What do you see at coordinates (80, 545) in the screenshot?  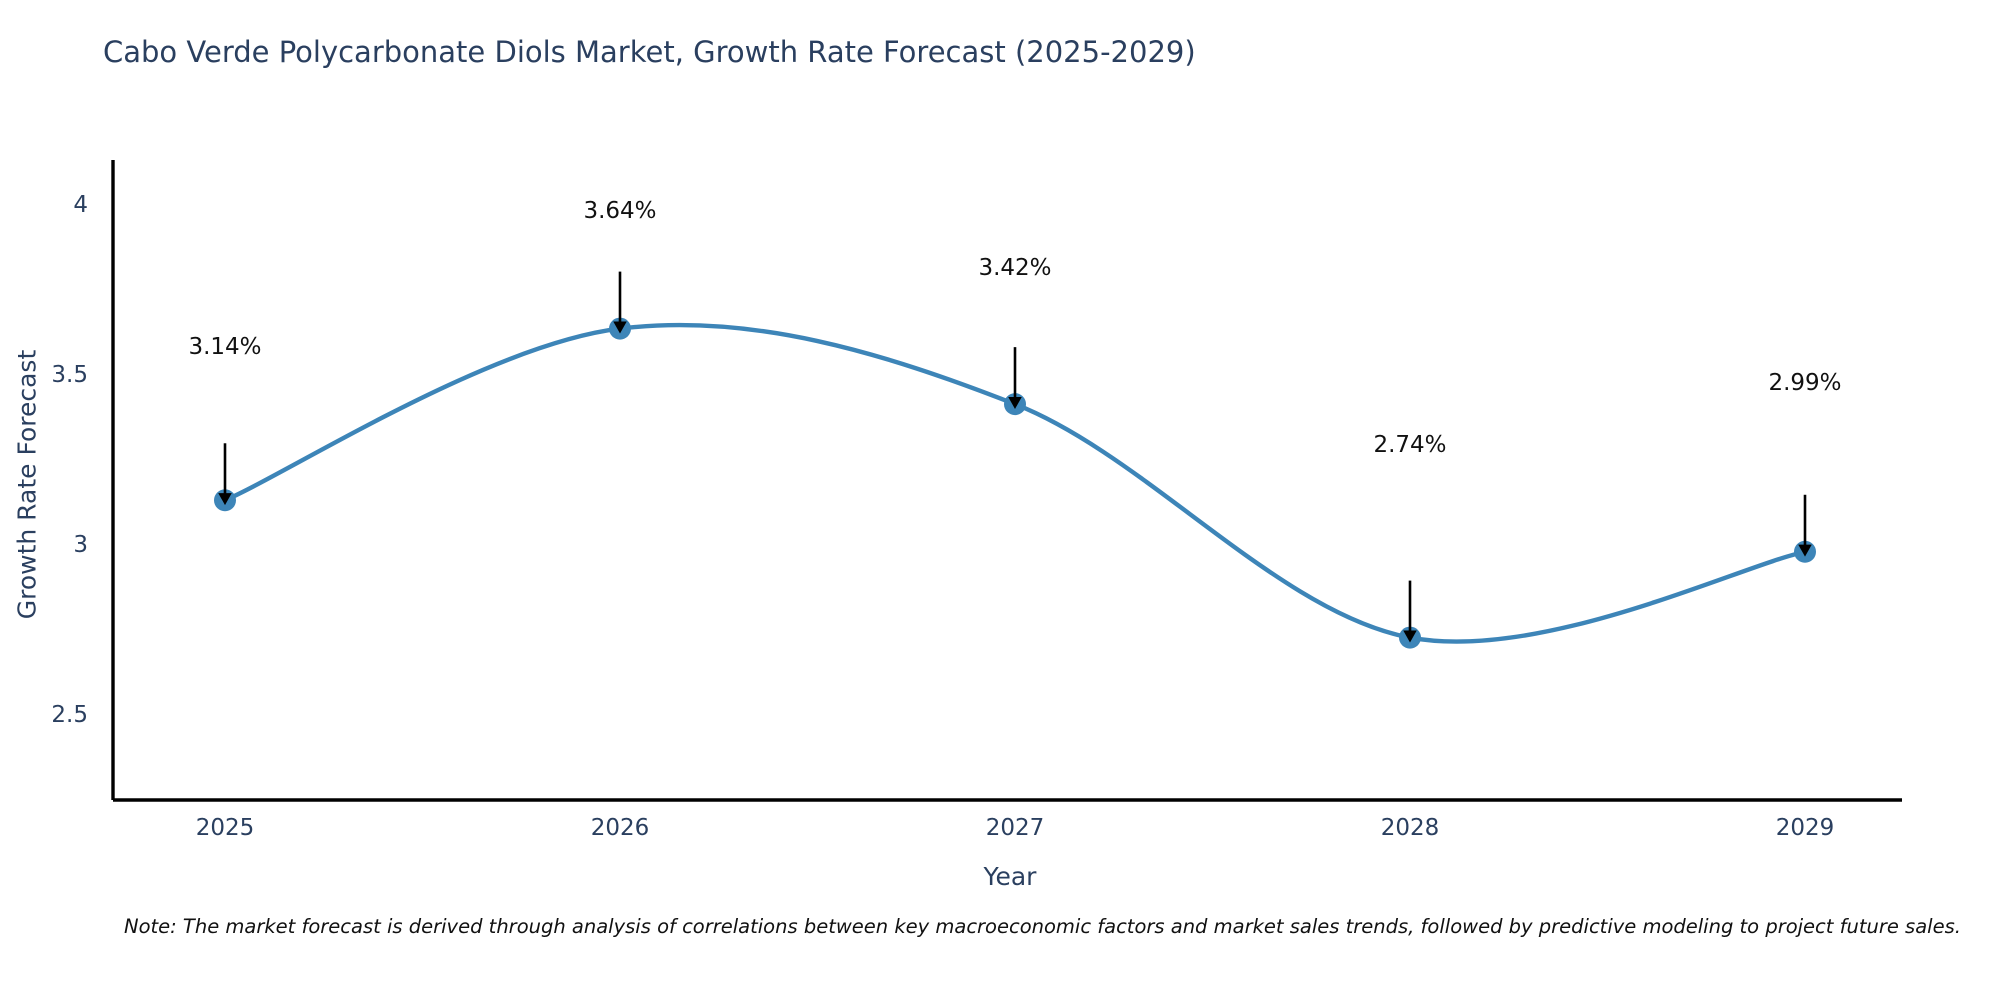 I see `y-tick-label-3: 3` at bounding box center [80, 545].